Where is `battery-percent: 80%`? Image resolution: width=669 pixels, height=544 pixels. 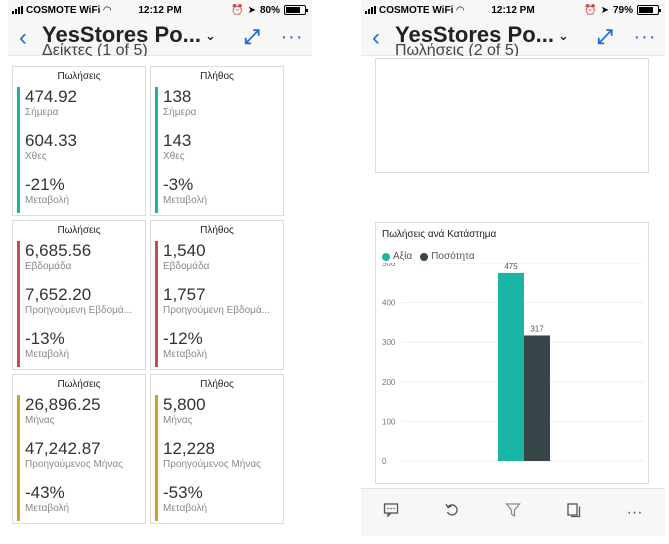 battery-percent: 80% is located at coordinates (269, 10).